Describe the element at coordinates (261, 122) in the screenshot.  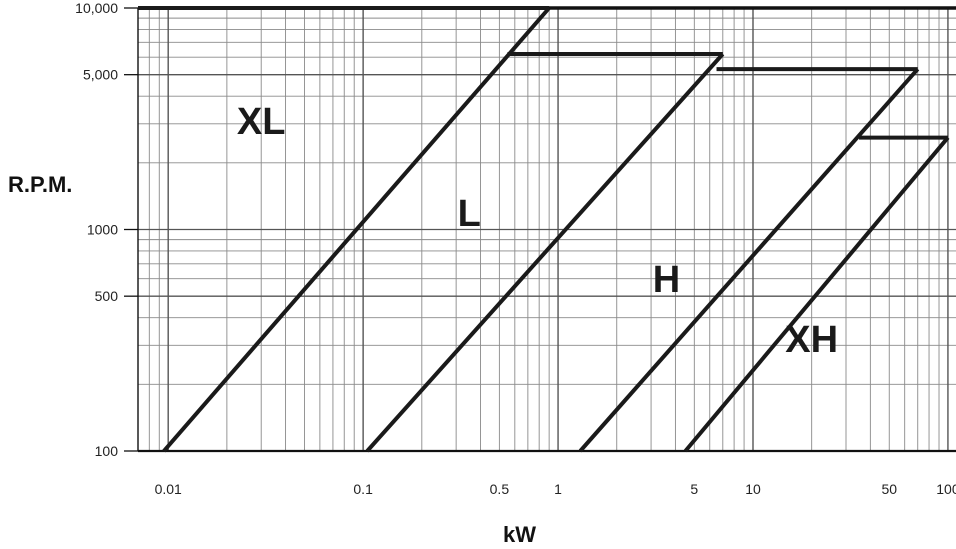
I see `region-label-xl: XL` at that location.